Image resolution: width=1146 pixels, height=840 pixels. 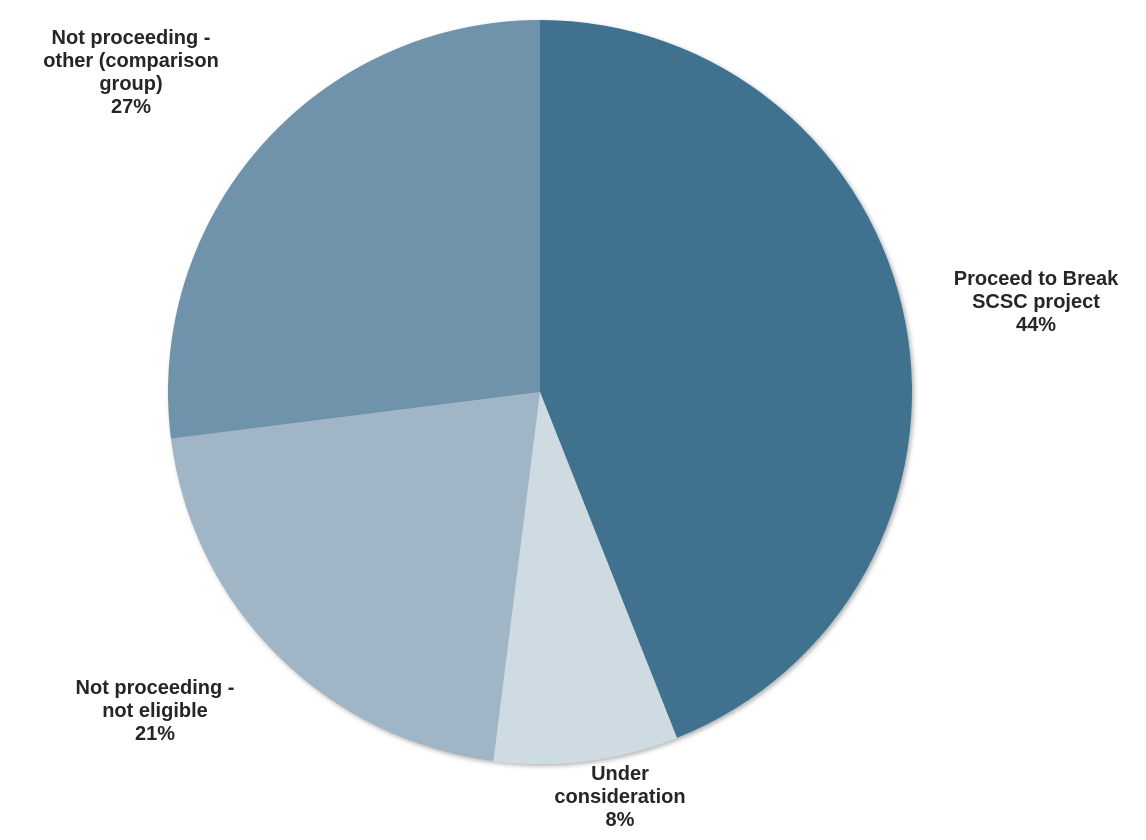 What do you see at coordinates (131, 107) in the screenshot?
I see `slice-label-other-value: 27%` at bounding box center [131, 107].